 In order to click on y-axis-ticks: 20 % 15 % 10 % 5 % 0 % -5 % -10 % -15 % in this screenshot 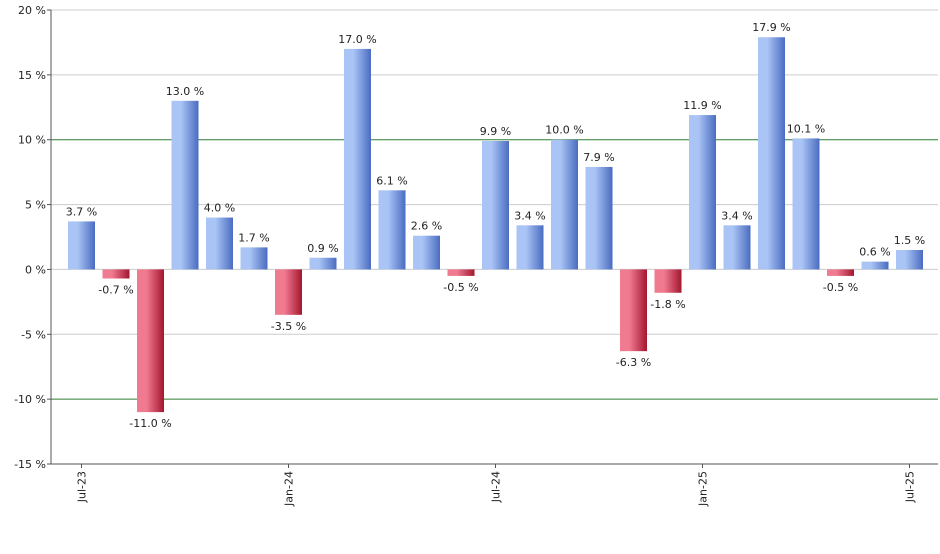, I will do `click(32, 237)`.